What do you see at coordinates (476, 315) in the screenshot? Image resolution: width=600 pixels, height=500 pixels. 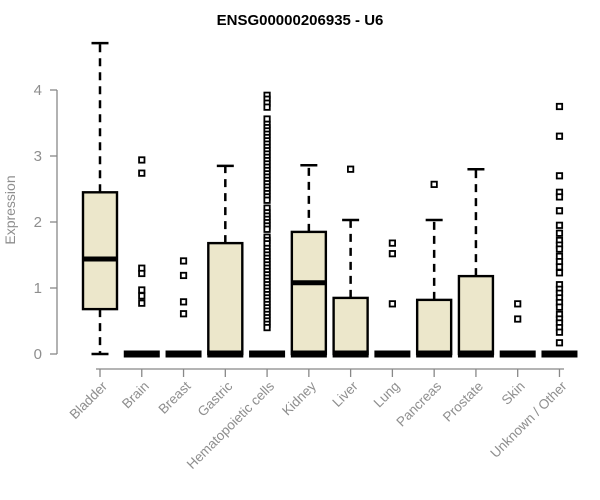 I see `boxplot-prostate-box` at bounding box center [476, 315].